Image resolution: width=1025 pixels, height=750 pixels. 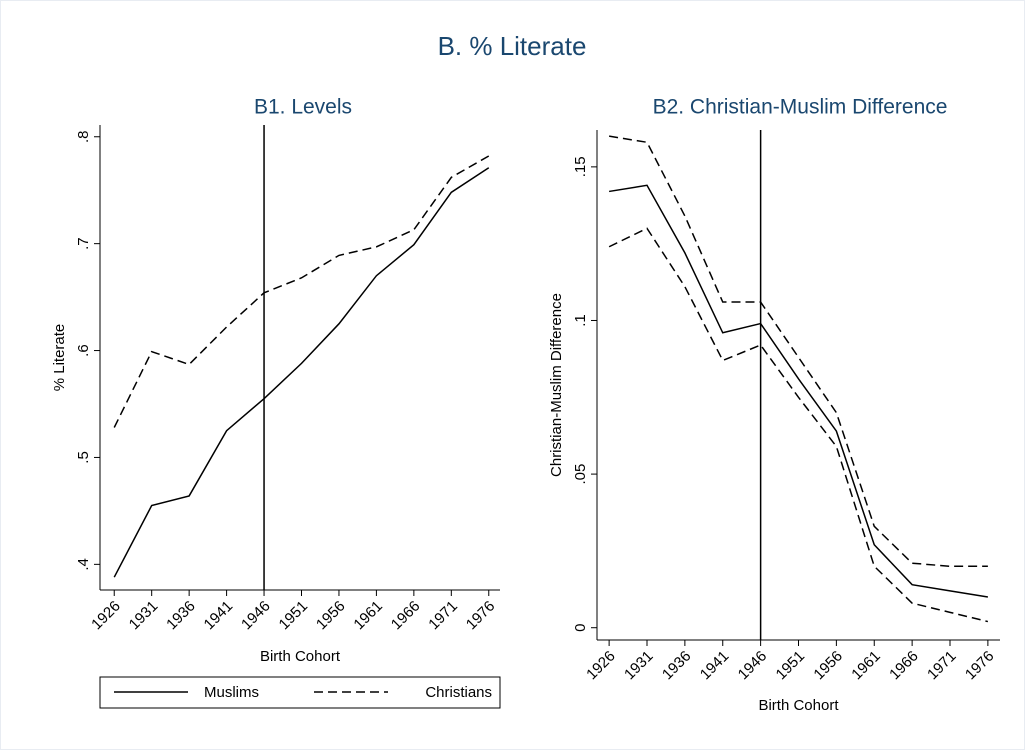 What do you see at coordinates (231, 692) in the screenshot?
I see `legend-label: Muslims` at bounding box center [231, 692].